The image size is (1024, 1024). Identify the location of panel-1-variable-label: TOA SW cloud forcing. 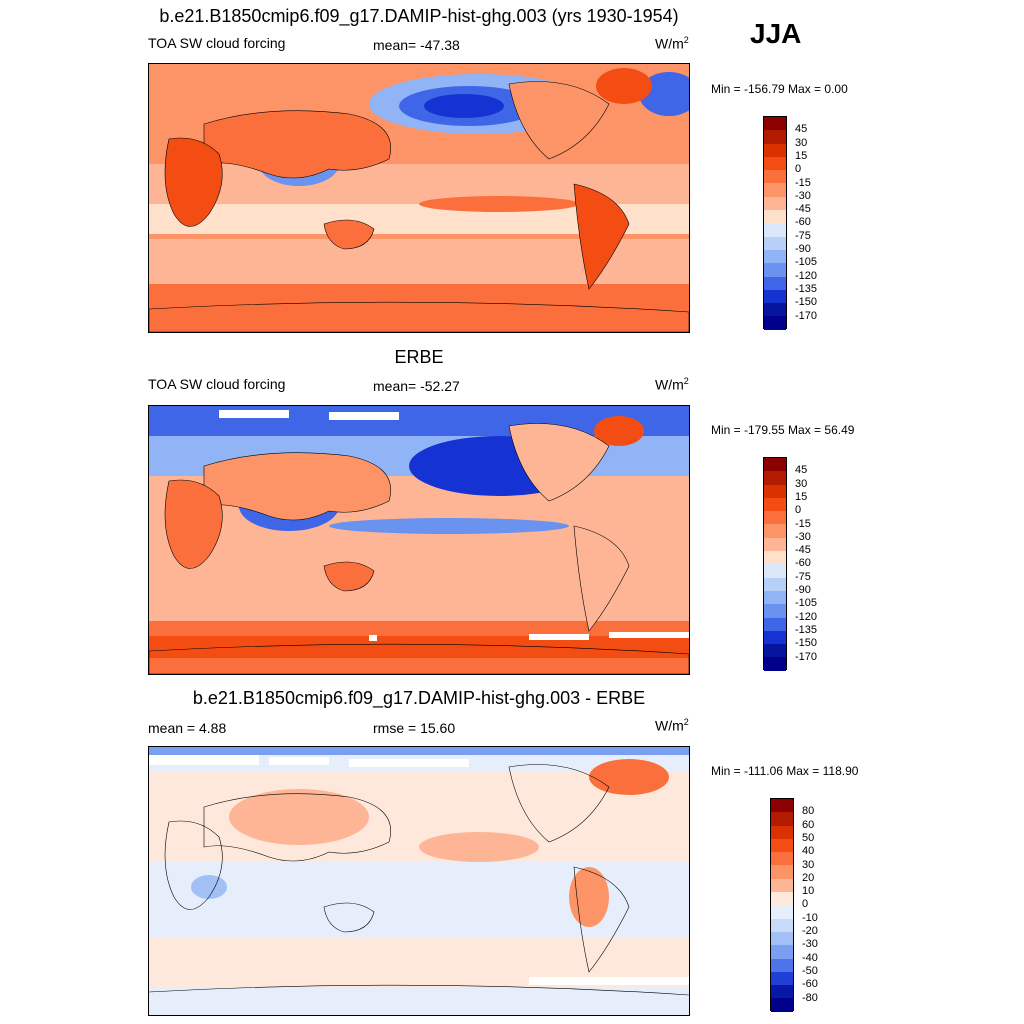
(217, 43).